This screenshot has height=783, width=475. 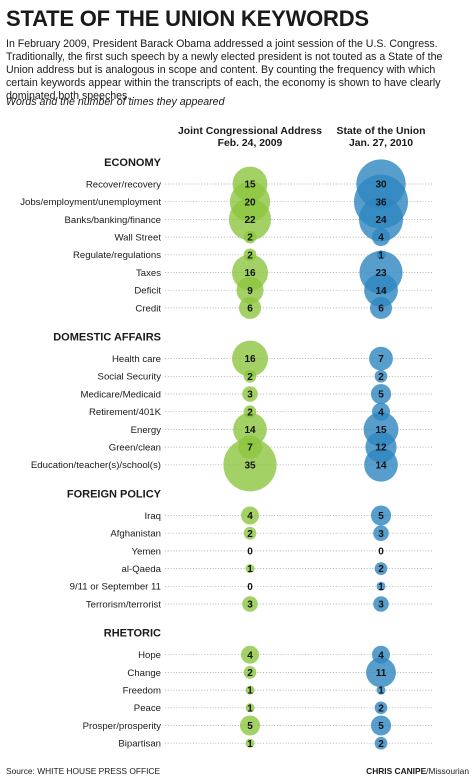 What do you see at coordinates (125, 412) in the screenshot?
I see `row-label: Retirement/401K` at bounding box center [125, 412].